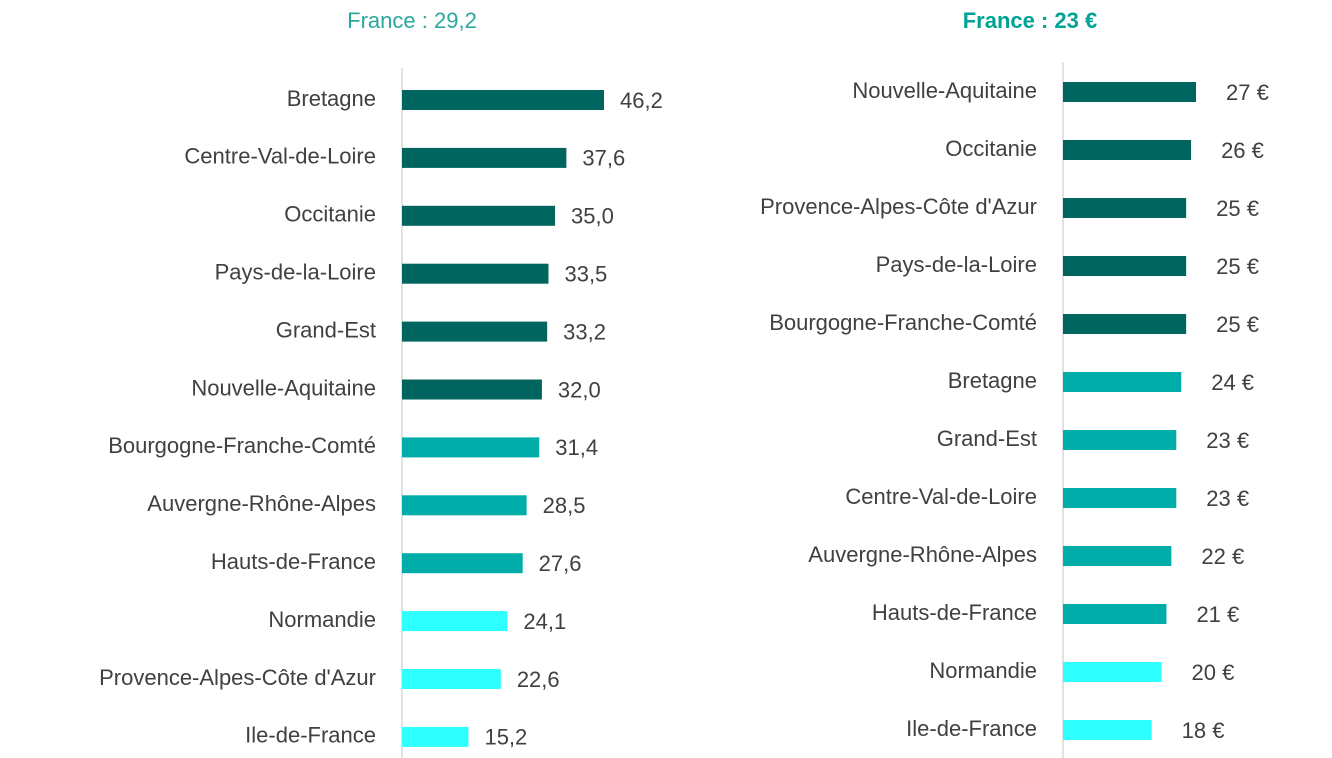 The image size is (1332, 758). What do you see at coordinates (544, 621) in the screenshot?
I see `value-label: 24,1` at bounding box center [544, 621].